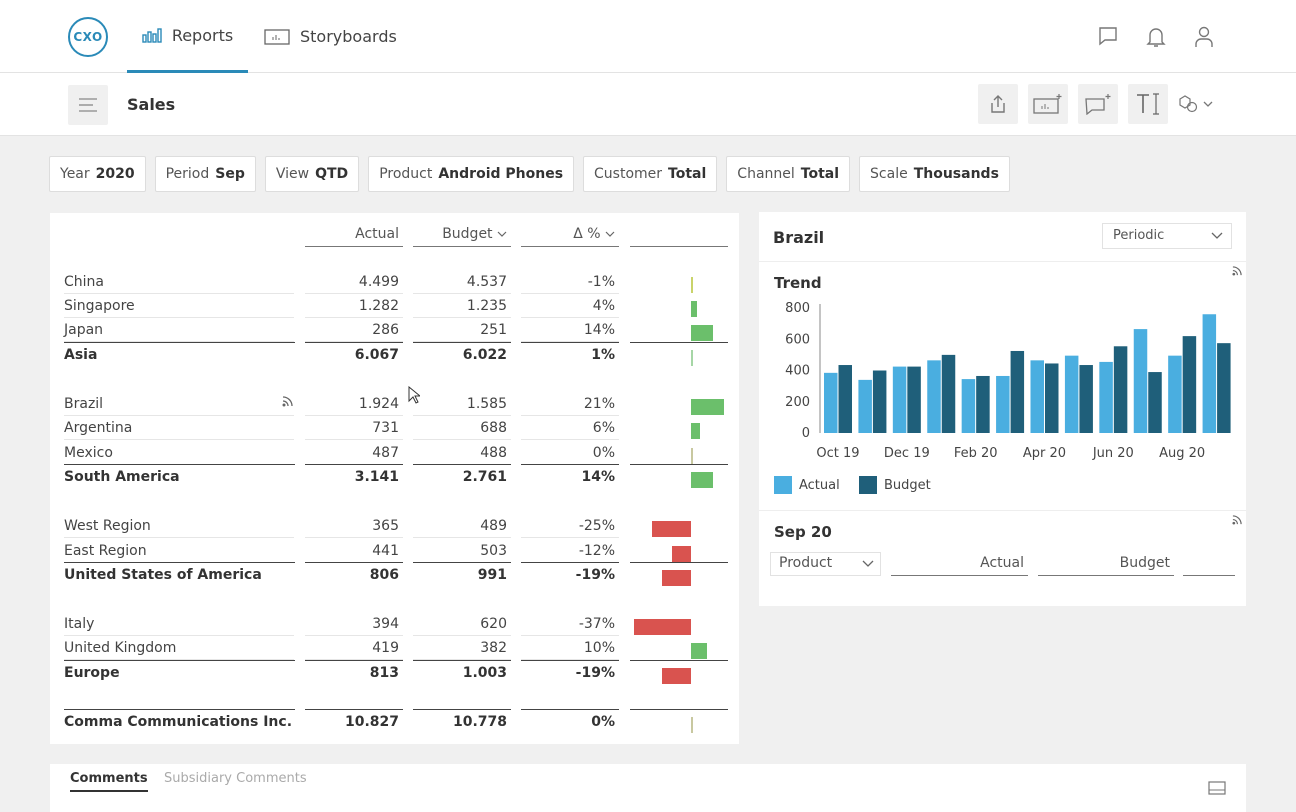 Image resolution: width=1296 pixels, height=812 pixels. I want to click on filter-value: QTD, so click(332, 174).